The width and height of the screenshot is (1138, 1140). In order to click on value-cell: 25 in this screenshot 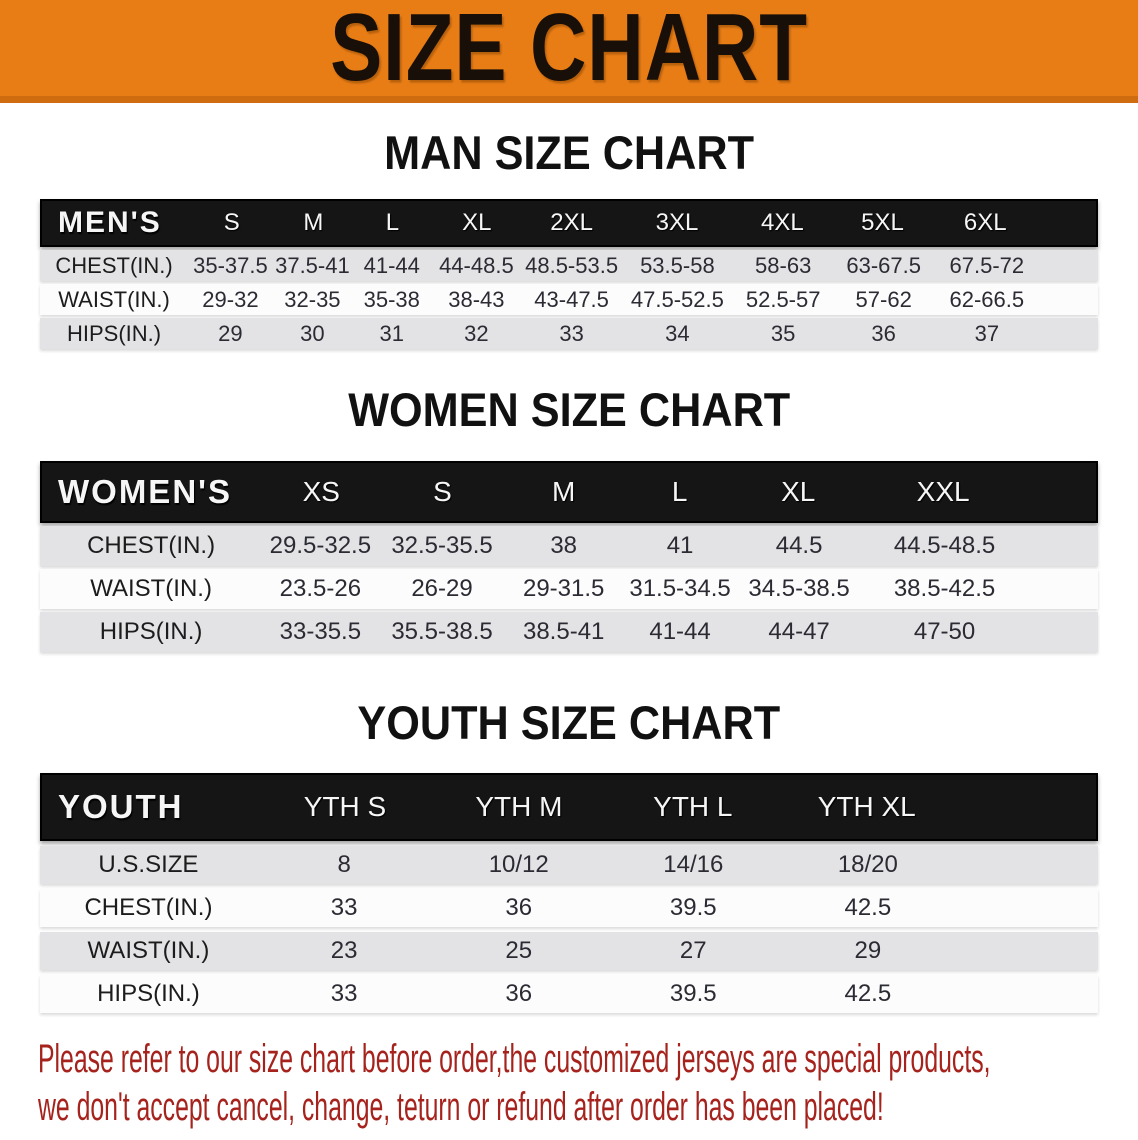, I will do `click(519, 950)`.